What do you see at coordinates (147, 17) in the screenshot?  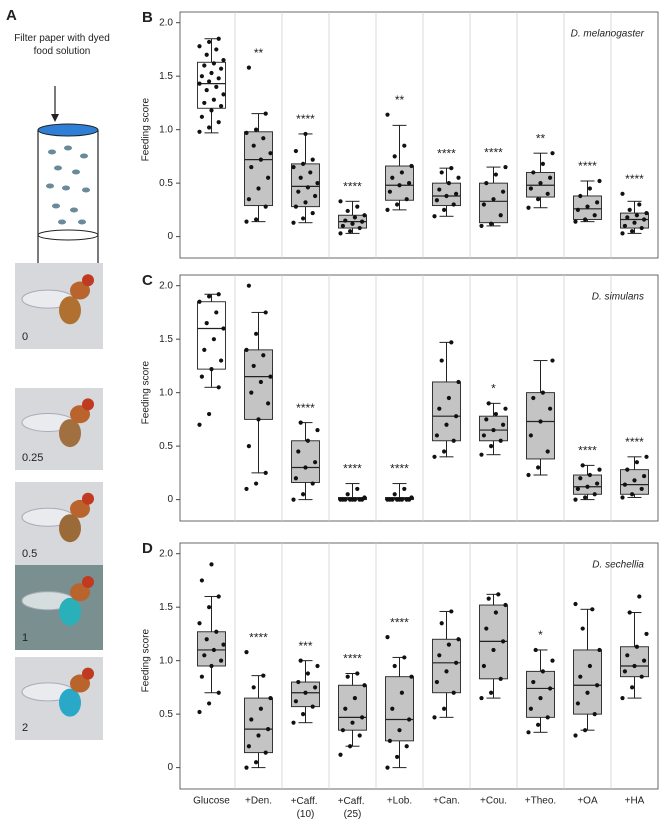 I see `panel-label: B` at bounding box center [147, 17].